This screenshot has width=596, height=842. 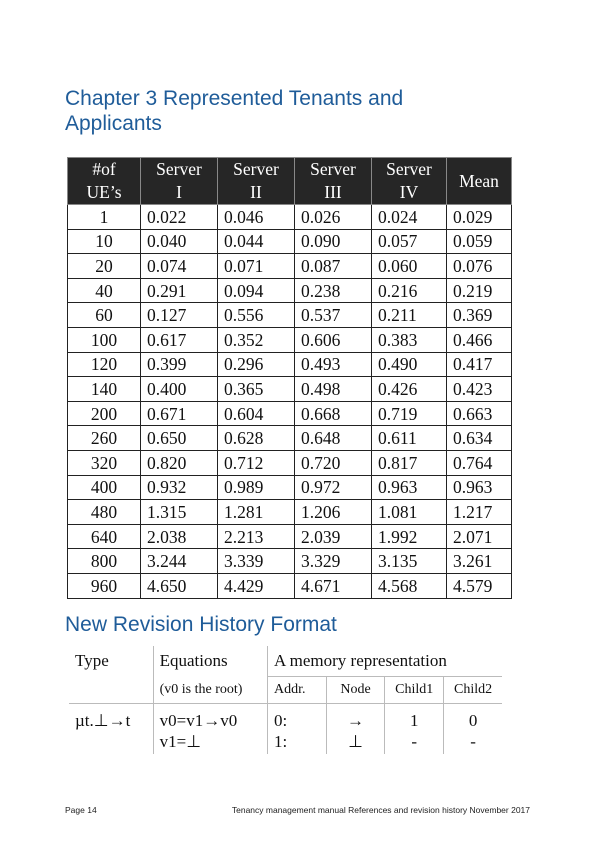 I want to click on value-cell: 0.426, so click(x=409, y=389).